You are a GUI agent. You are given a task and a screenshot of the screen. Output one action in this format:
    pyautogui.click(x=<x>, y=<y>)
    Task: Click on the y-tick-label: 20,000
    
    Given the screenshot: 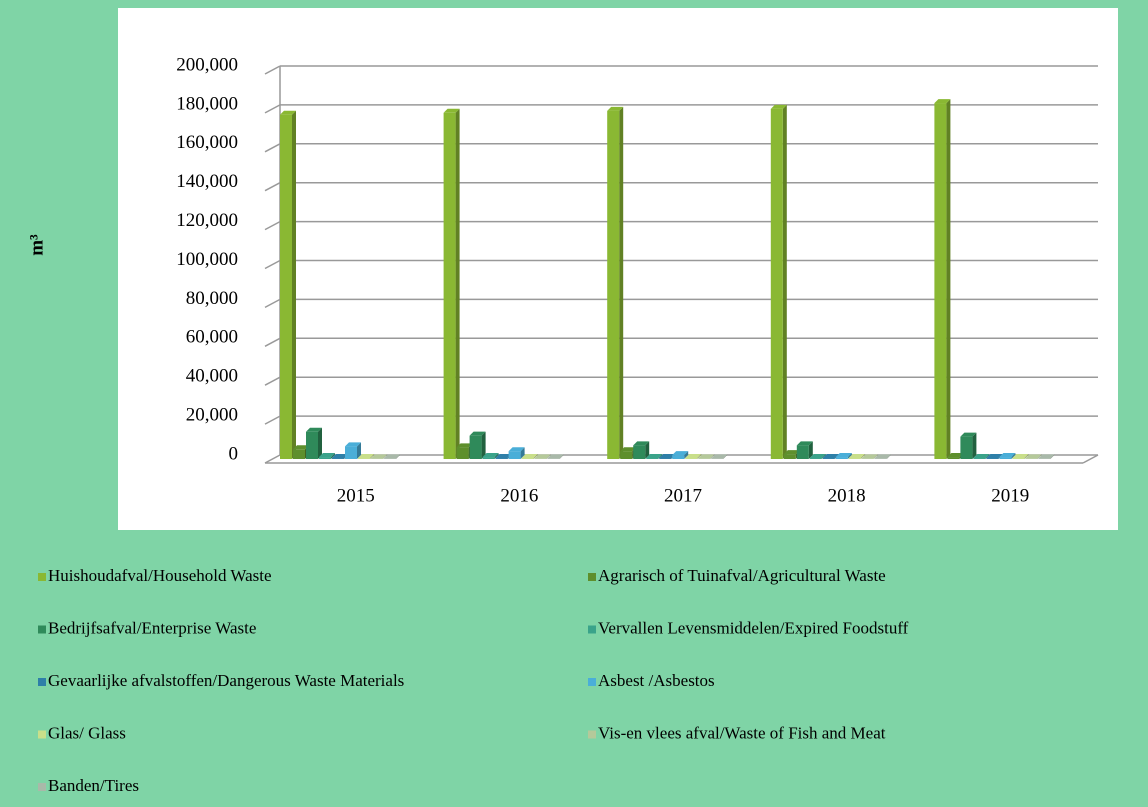 What is the action you would take?
    pyautogui.click(x=212, y=414)
    